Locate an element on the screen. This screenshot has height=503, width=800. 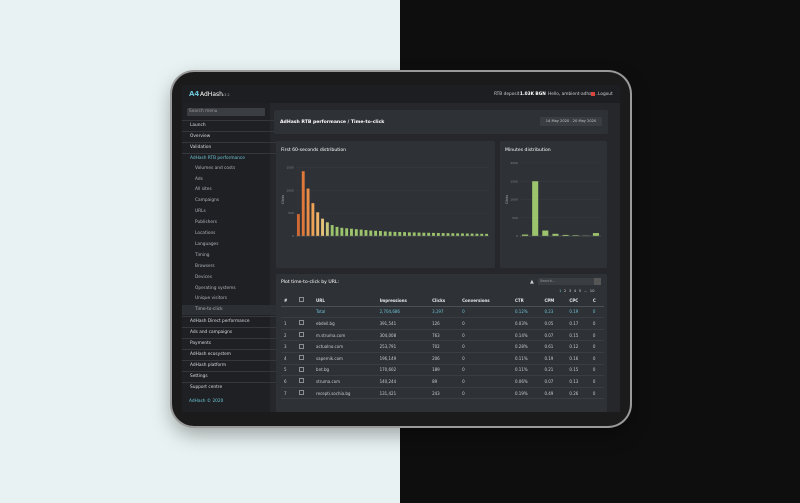
chart-title: First 60-seconds distribution is located at coordinates (313, 150).